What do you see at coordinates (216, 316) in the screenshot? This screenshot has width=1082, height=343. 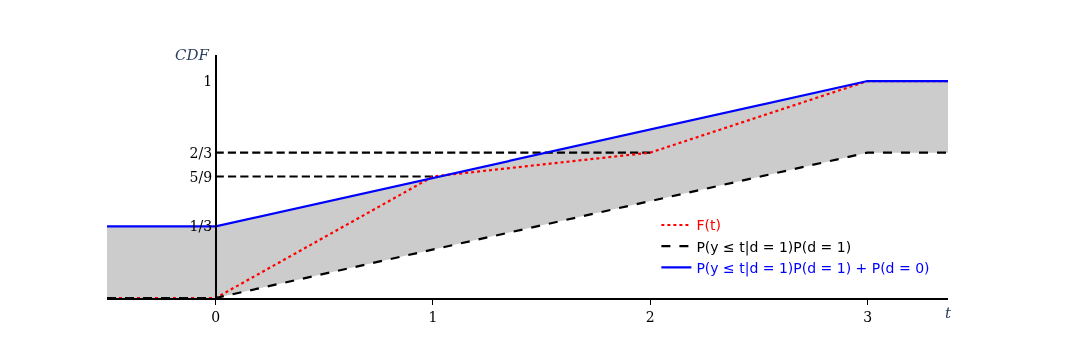 I see `x-tick-label: 0` at bounding box center [216, 316].